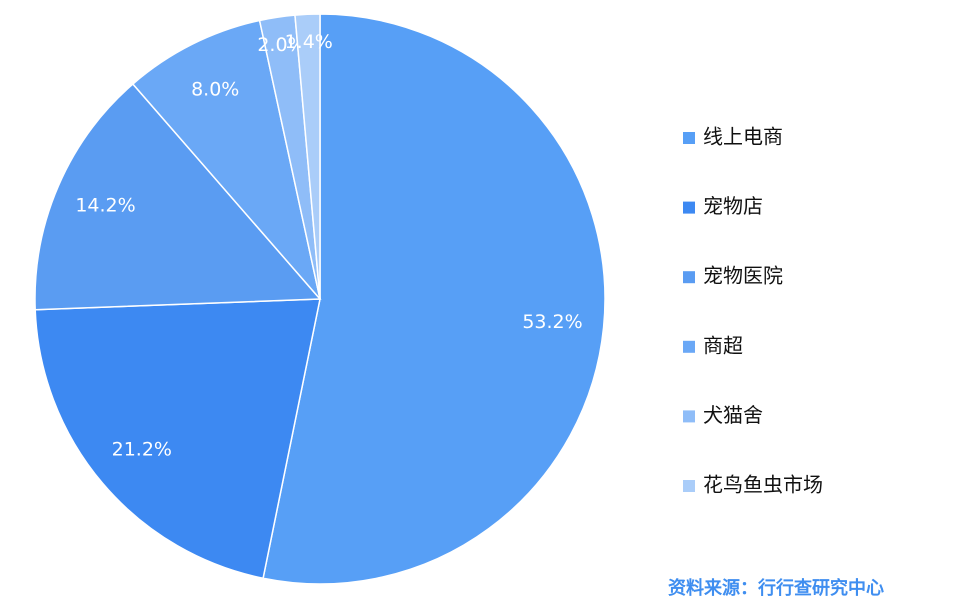 This screenshot has width=954, height=606. What do you see at coordinates (142, 450) in the screenshot?
I see `data-label: 21.2%` at bounding box center [142, 450].